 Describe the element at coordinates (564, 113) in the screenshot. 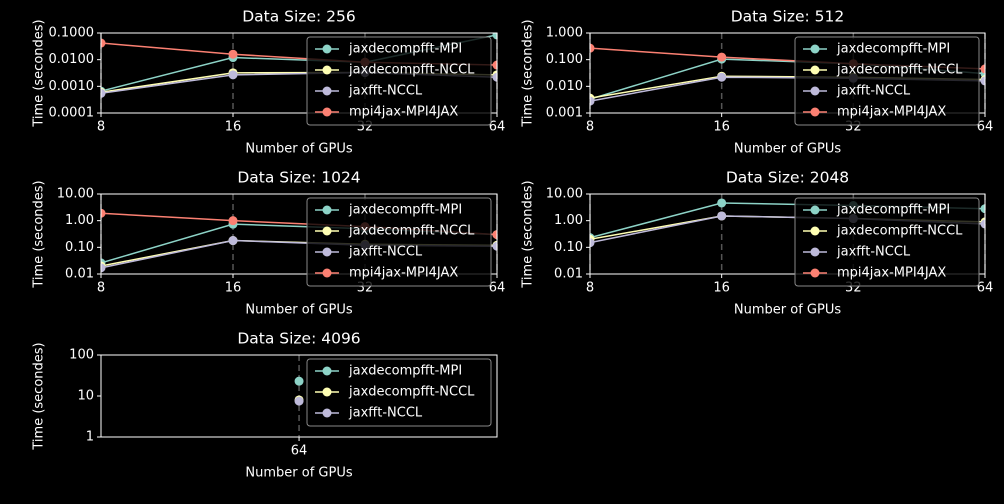

I see `y-tick-label: 0.001` at that location.